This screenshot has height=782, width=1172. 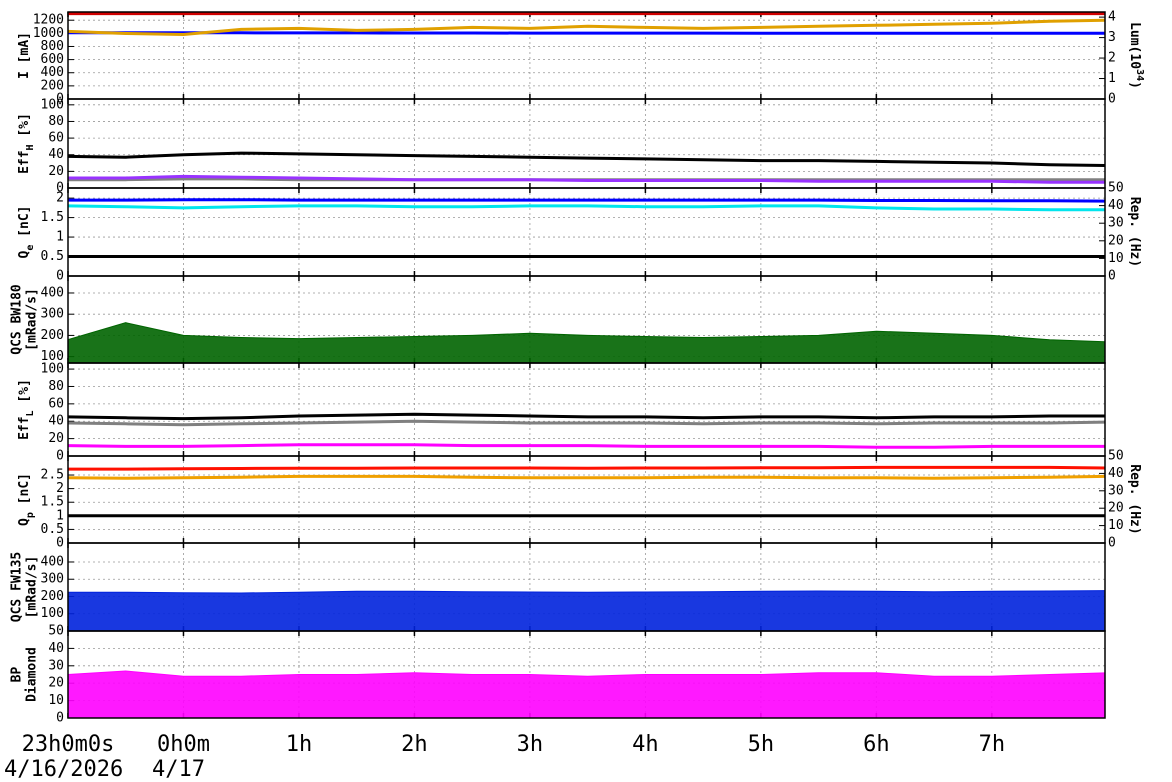 I want to click on y-tick-label: 2, so click(x=60, y=198).